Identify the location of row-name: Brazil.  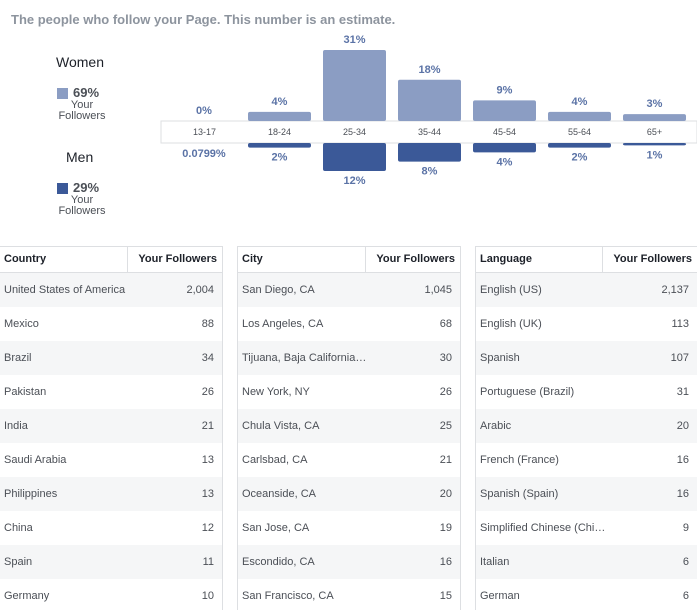
(18, 358).